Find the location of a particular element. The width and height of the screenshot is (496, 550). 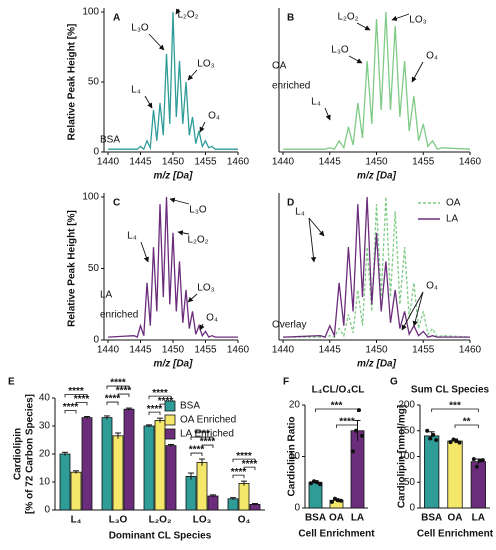

x-tick-label: L₂O₂ is located at coordinates (160, 520).